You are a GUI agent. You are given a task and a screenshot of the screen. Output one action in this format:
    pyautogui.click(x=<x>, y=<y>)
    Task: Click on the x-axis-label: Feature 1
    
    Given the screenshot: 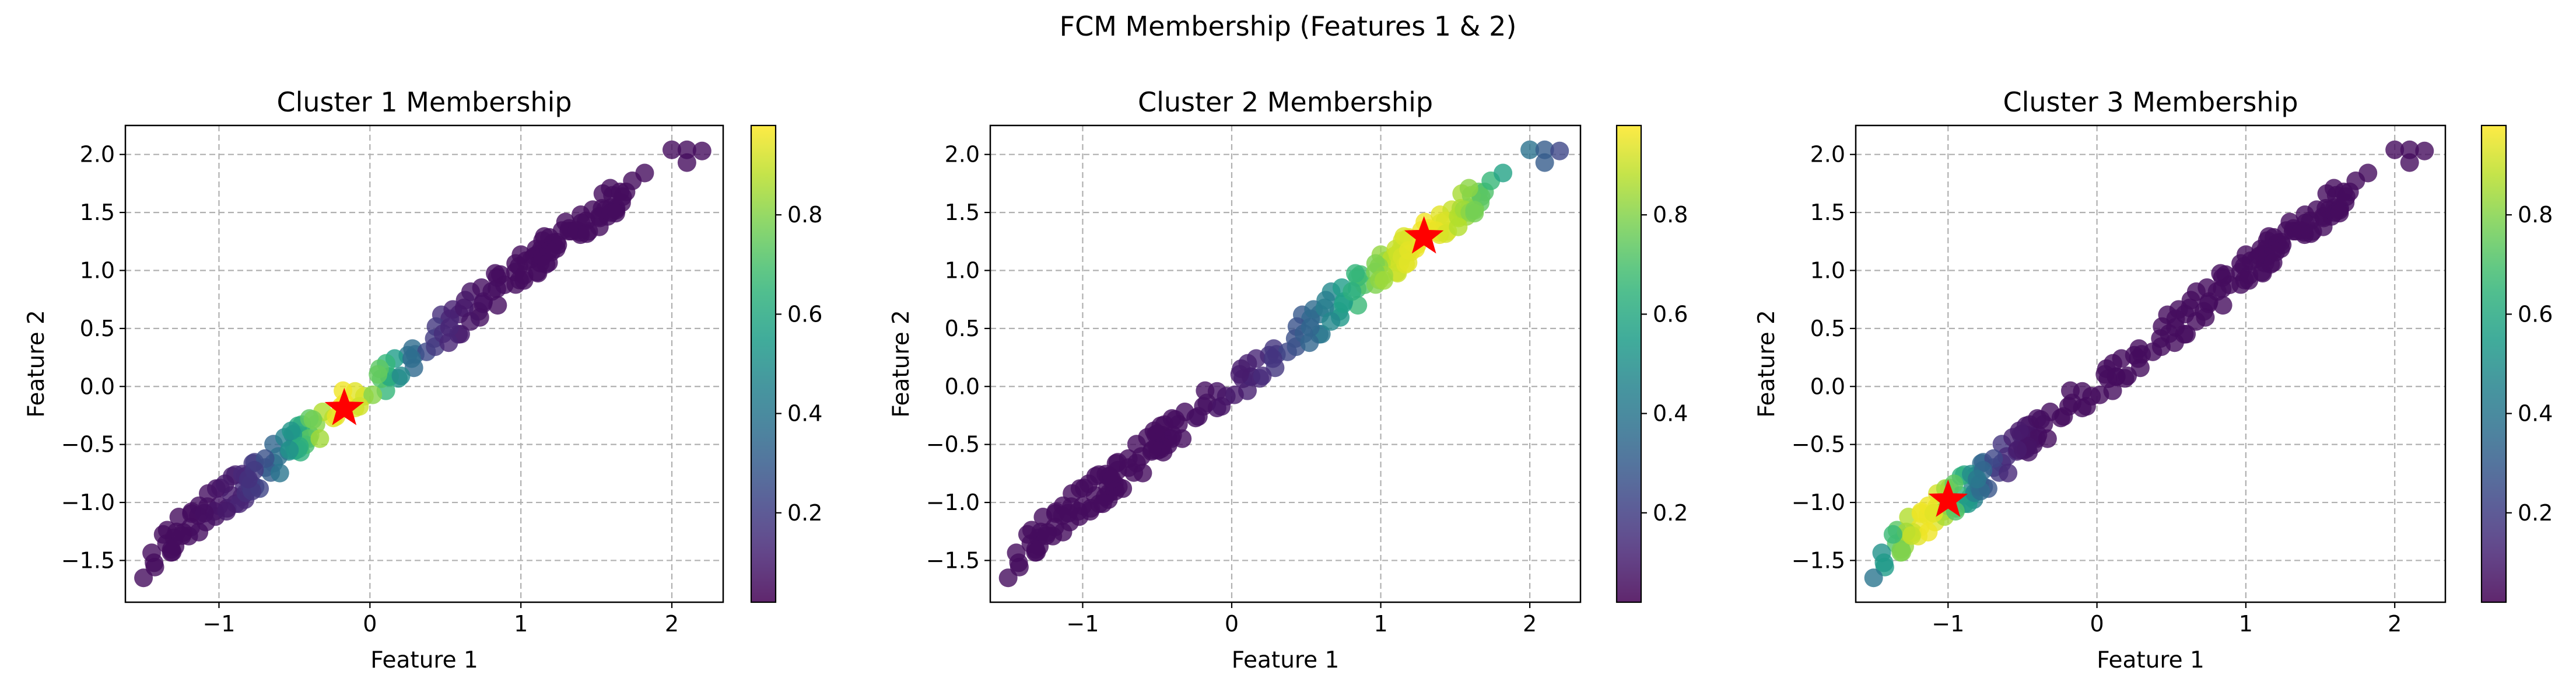 What is the action you would take?
    pyautogui.click(x=424, y=660)
    